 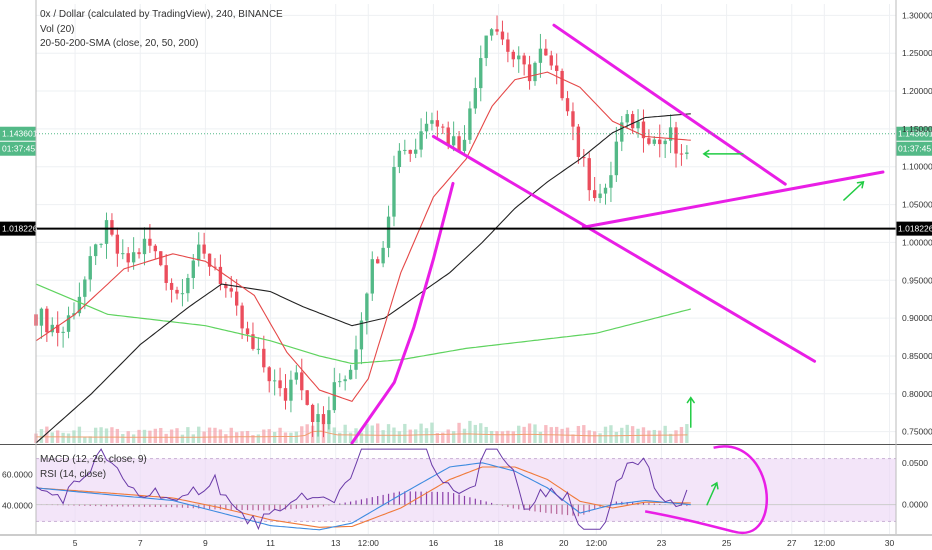 What do you see at coordinates (125, 14) in the screenshot?
I see `symbol-name: 0x / Dollar (calculated by TradingView)` at bounding box center [125, 14].